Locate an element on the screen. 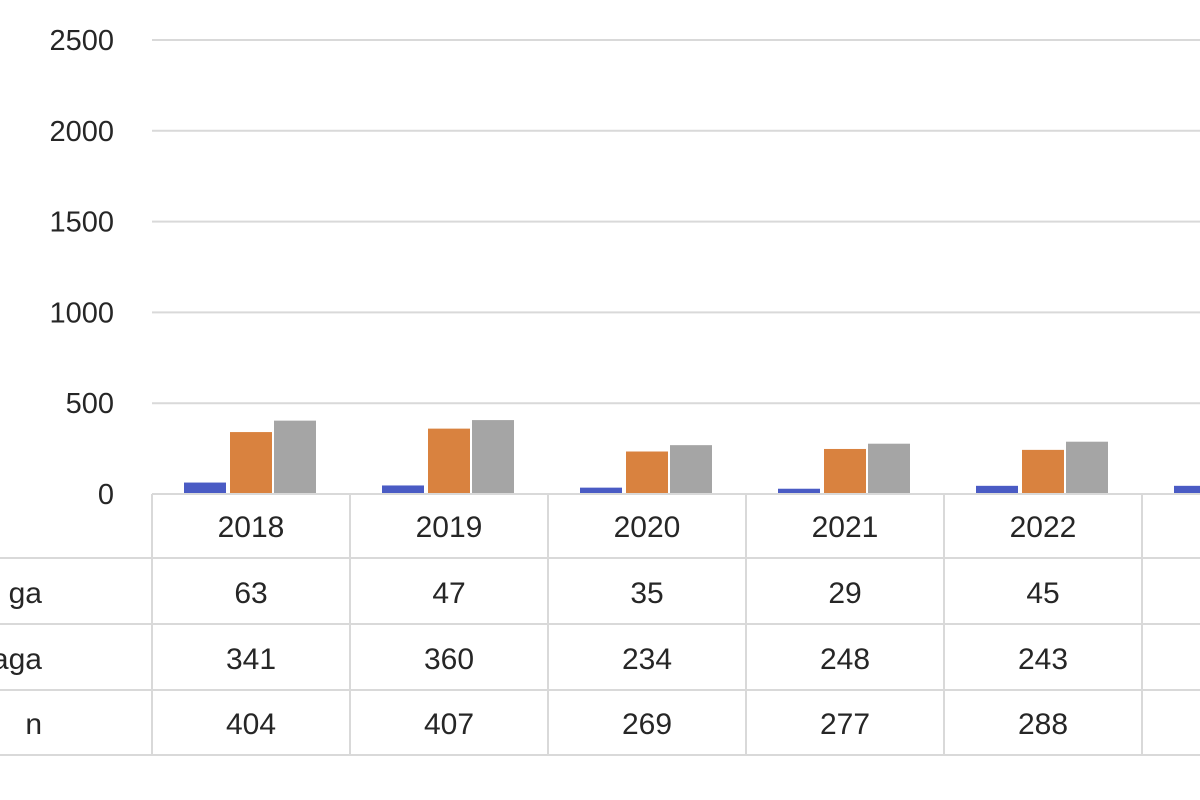 This screenshot has height=800, width=1200. bars is located at coordinates (692, 457).